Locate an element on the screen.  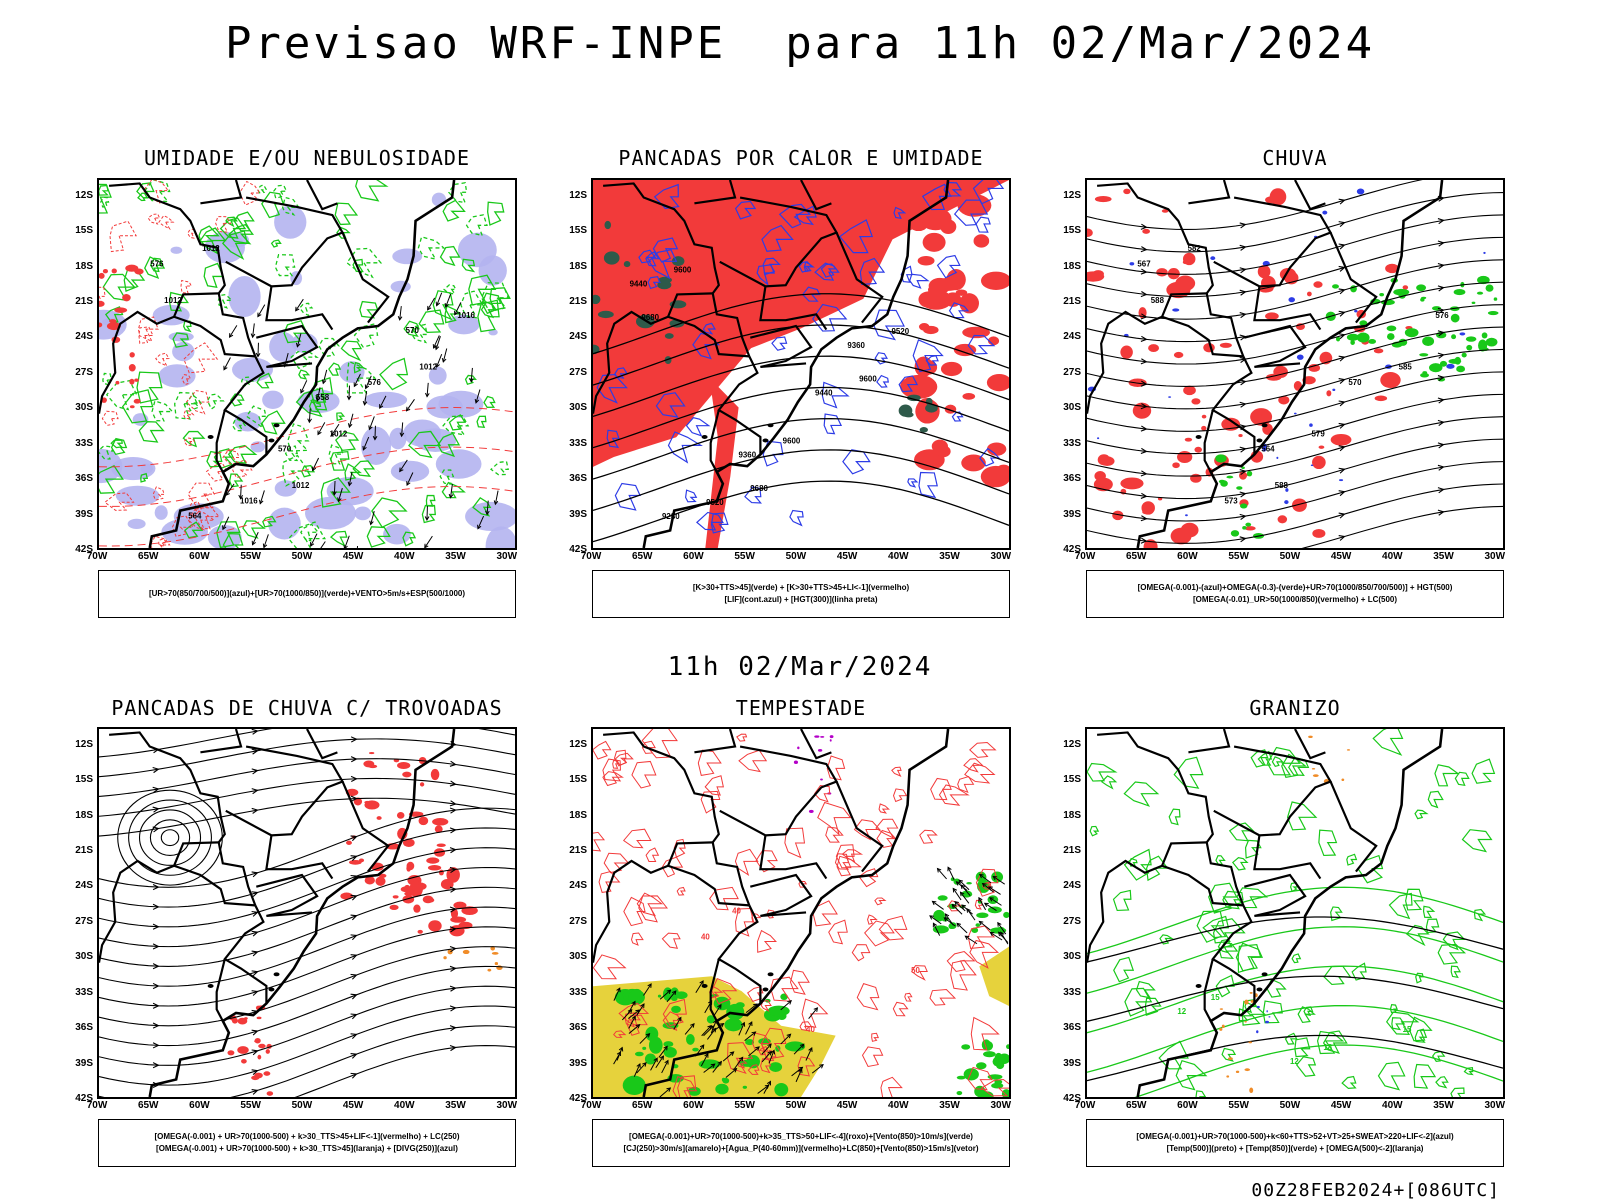
lat-tick: 12S is located at coordinates (84, 744).